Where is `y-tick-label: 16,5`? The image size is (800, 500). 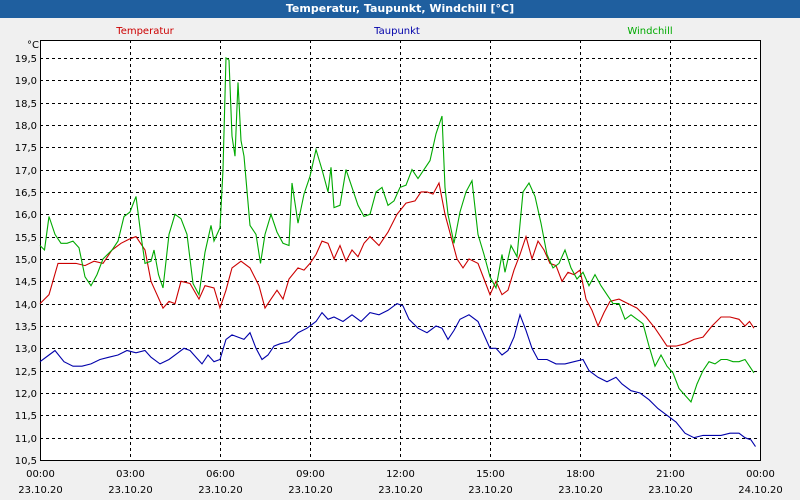
y-tick-label: 16,5 is located at coordinates (26, 193).